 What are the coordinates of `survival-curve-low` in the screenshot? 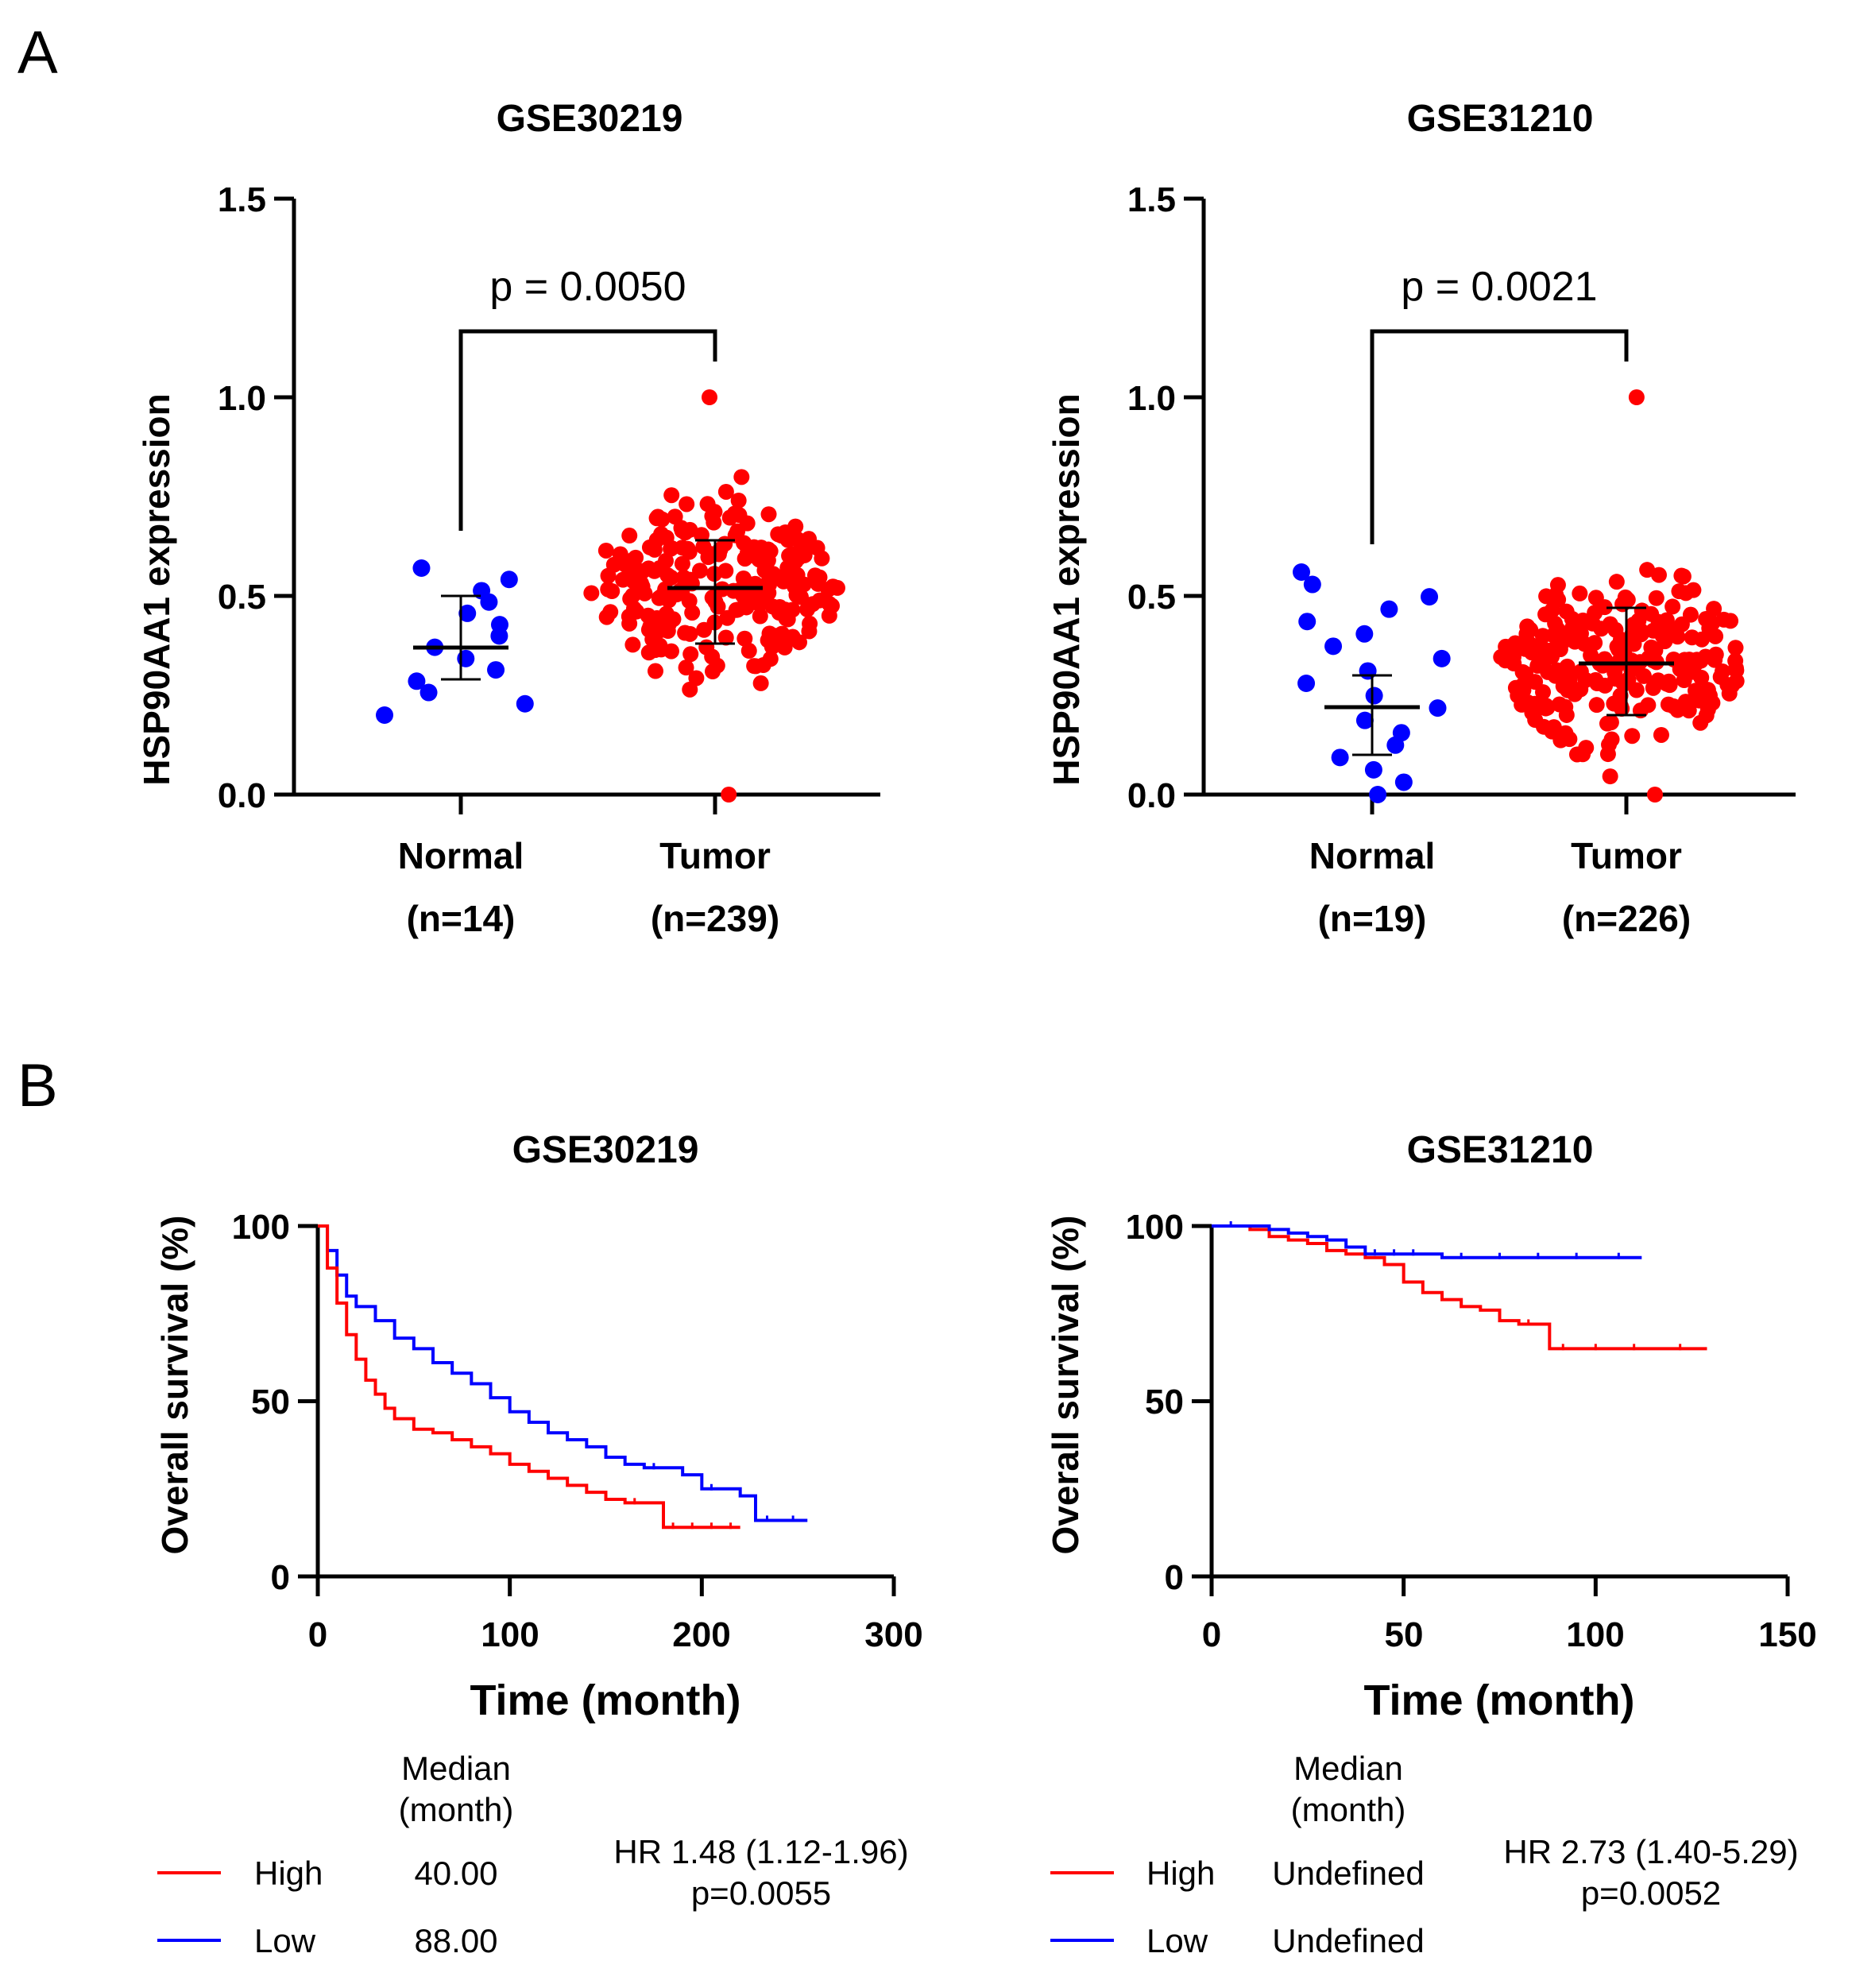 It's located at (563, 1373).